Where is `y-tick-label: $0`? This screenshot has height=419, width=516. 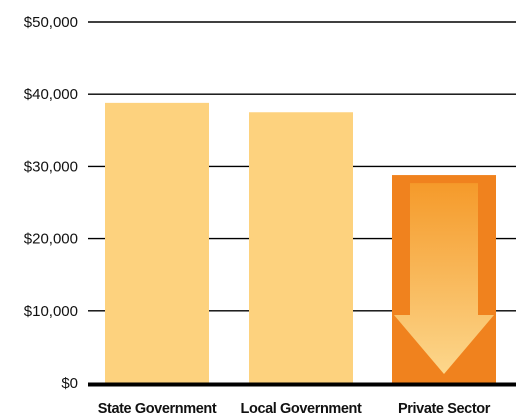
y-tick-label: $0 is located at coordinates (69, 383).